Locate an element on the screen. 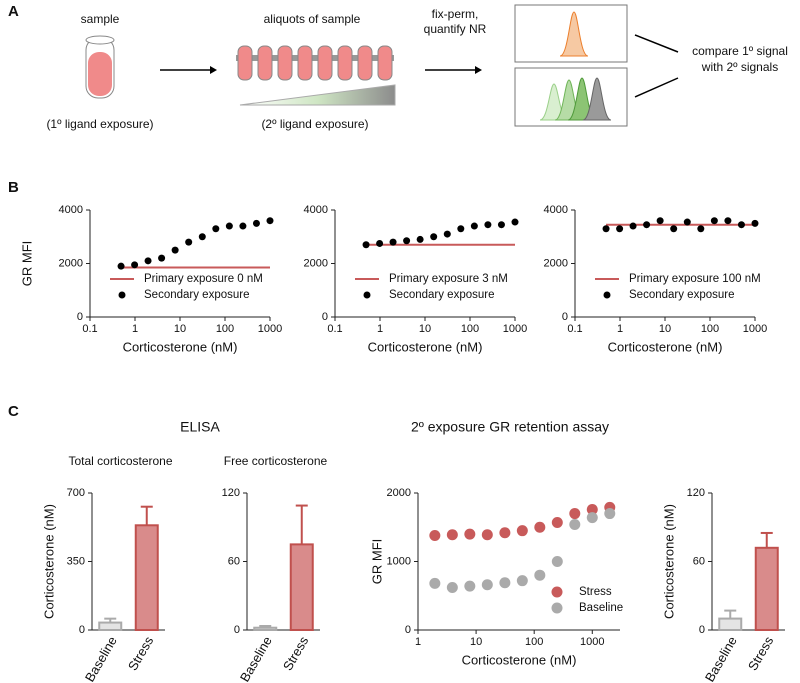 This screenshot has width=800, height=683. y-tick-label: 700 is located at coordinates (76, 493).